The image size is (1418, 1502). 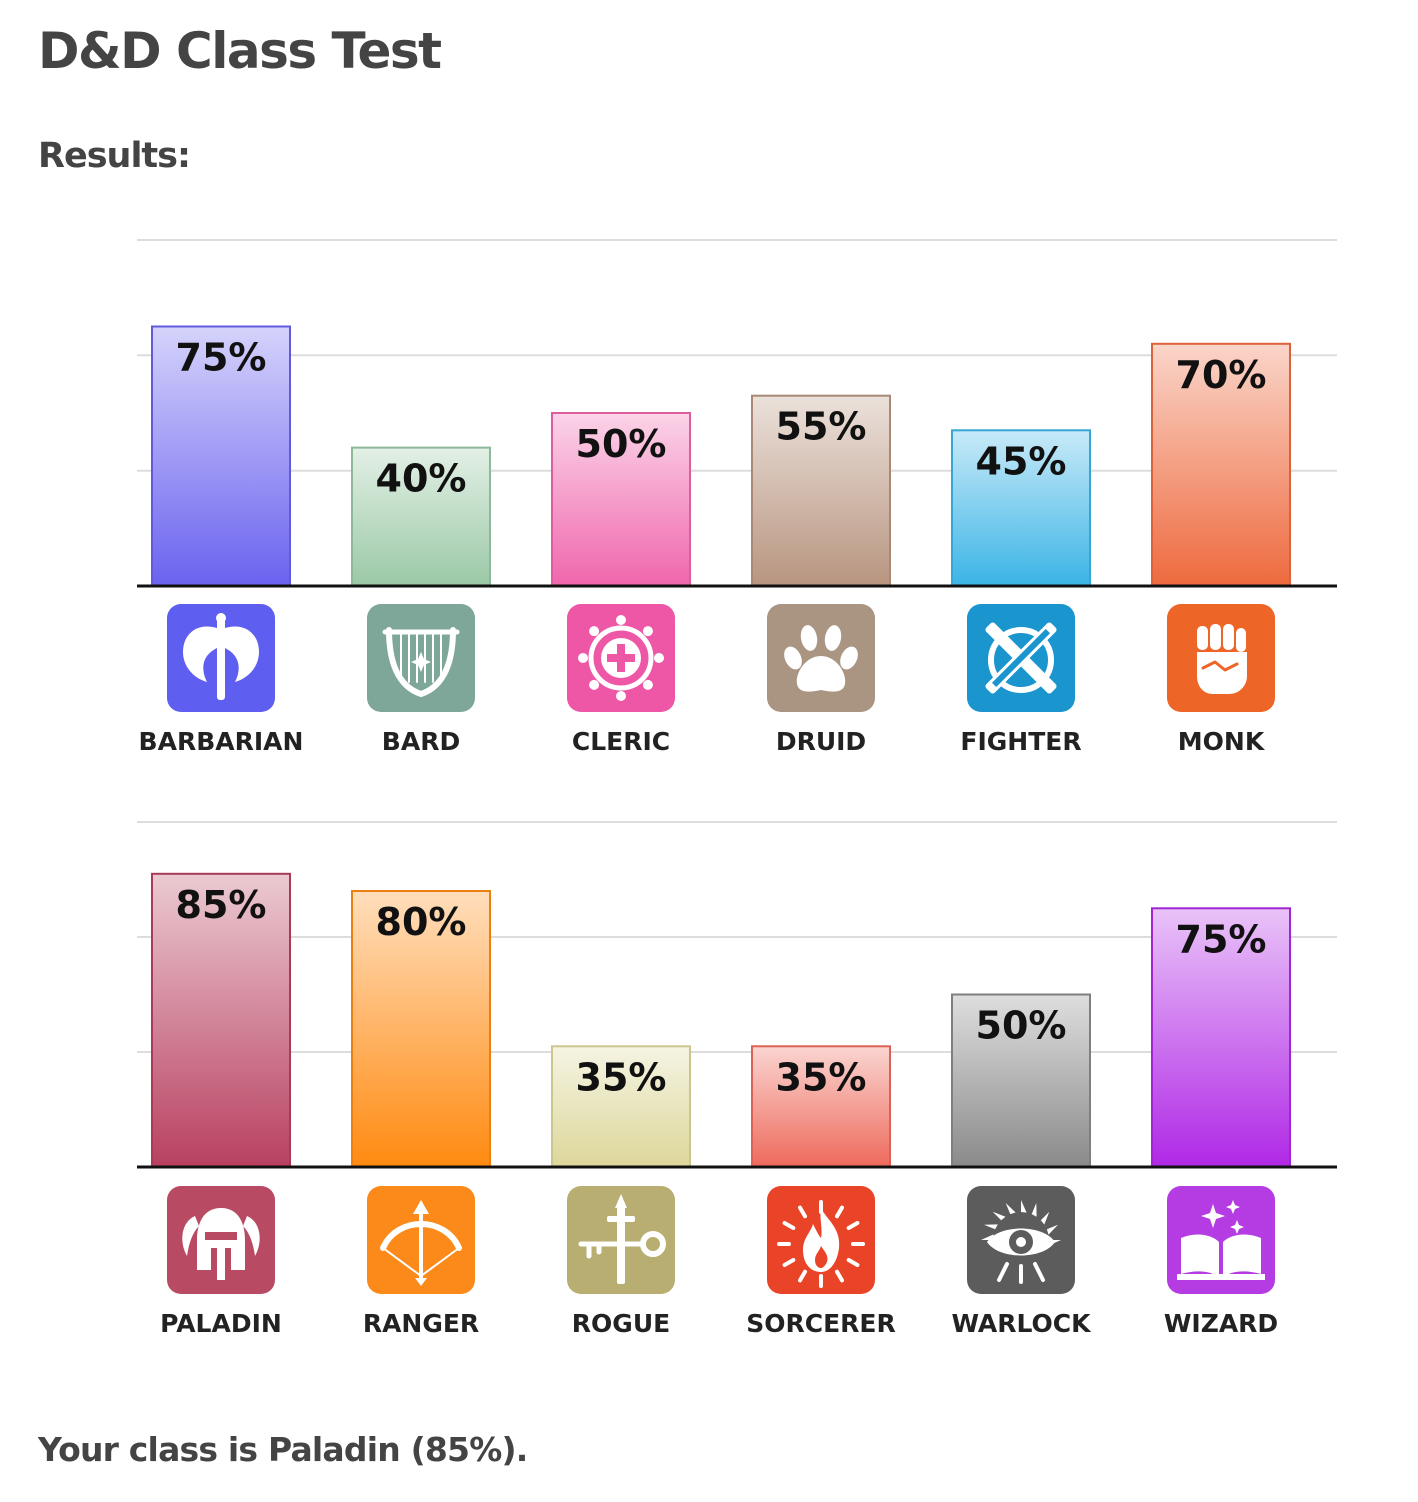 I want to click on bar-ranger, so click(x=421, y=1029).